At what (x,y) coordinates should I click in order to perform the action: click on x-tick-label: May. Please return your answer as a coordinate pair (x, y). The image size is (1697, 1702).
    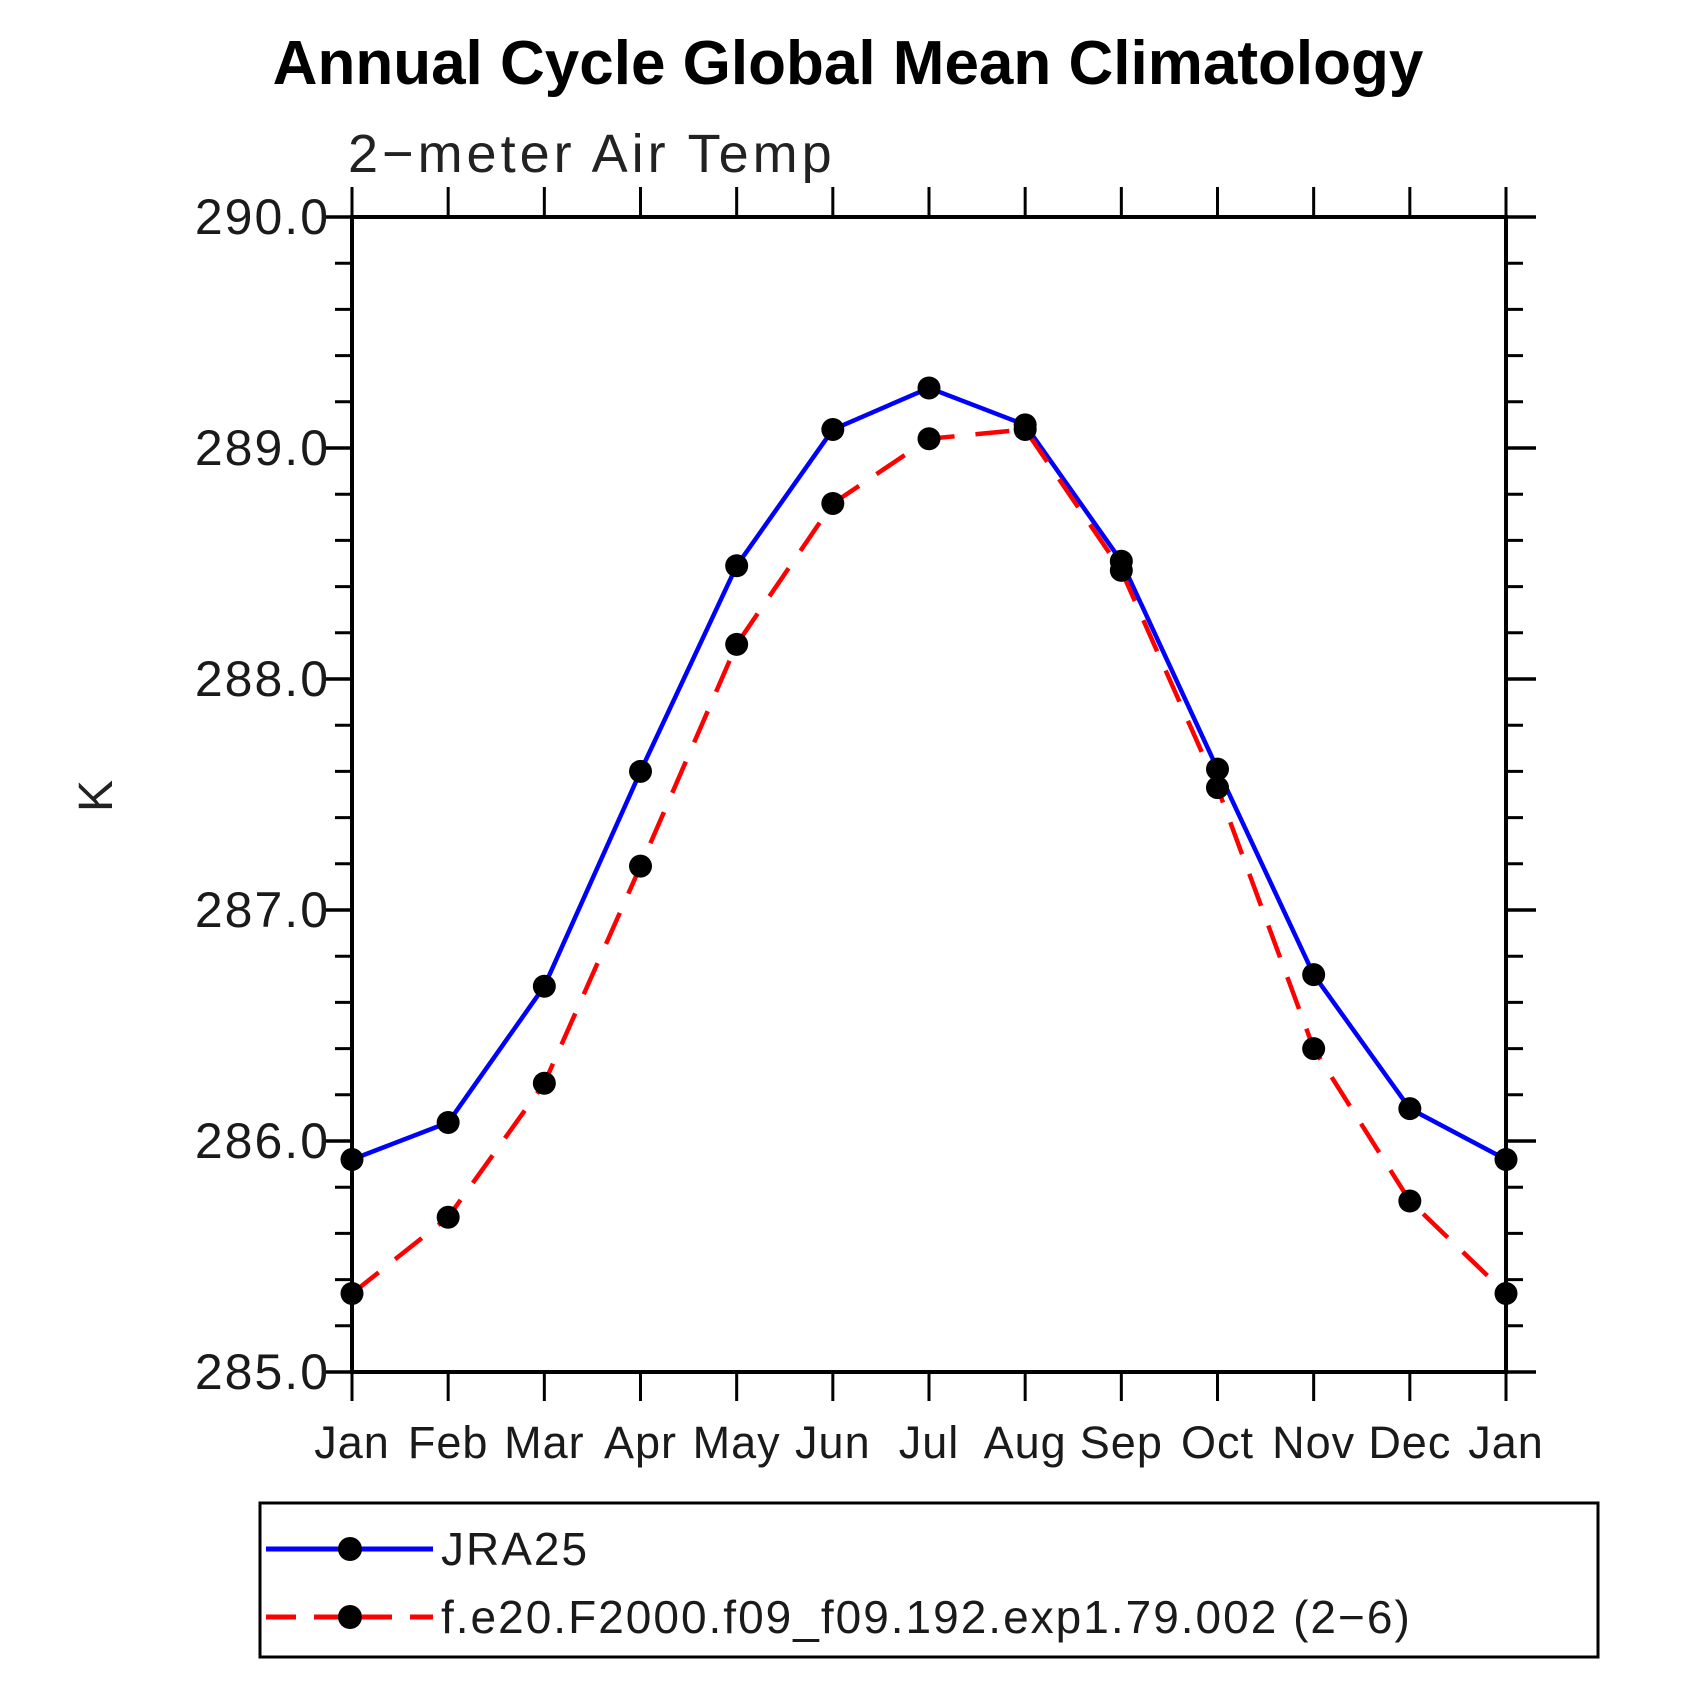
    Looking at the image, I should click on (737, 1442).